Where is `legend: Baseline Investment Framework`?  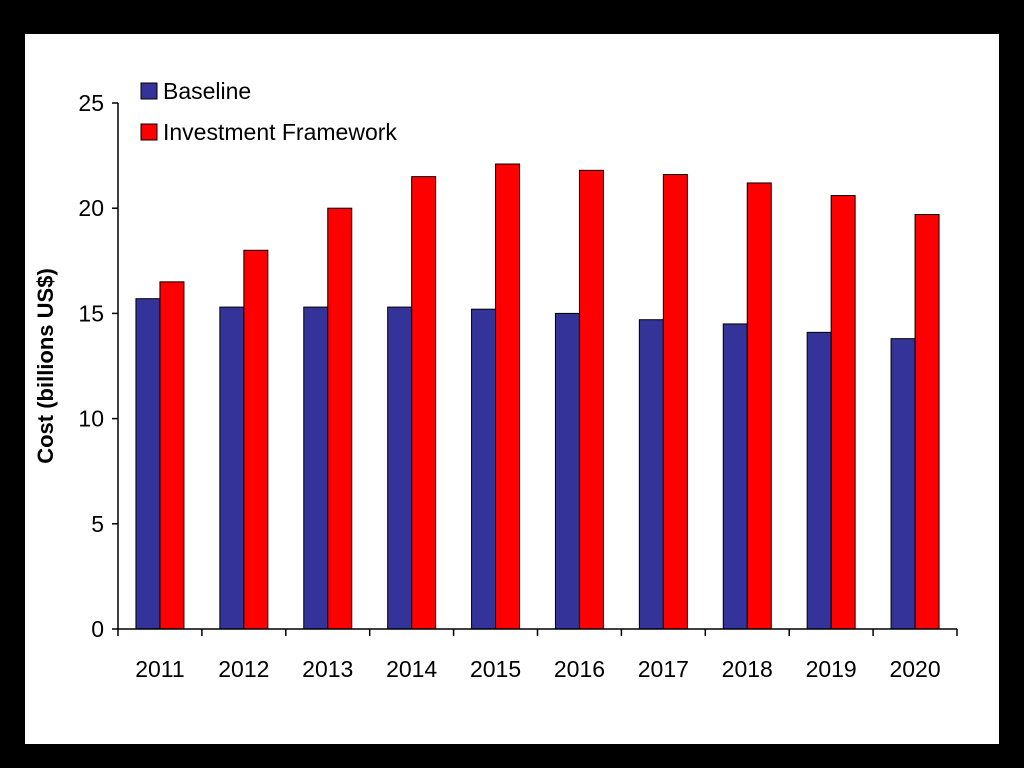 legend: Baseline Investment Framework is located at coordinates (268, 111).